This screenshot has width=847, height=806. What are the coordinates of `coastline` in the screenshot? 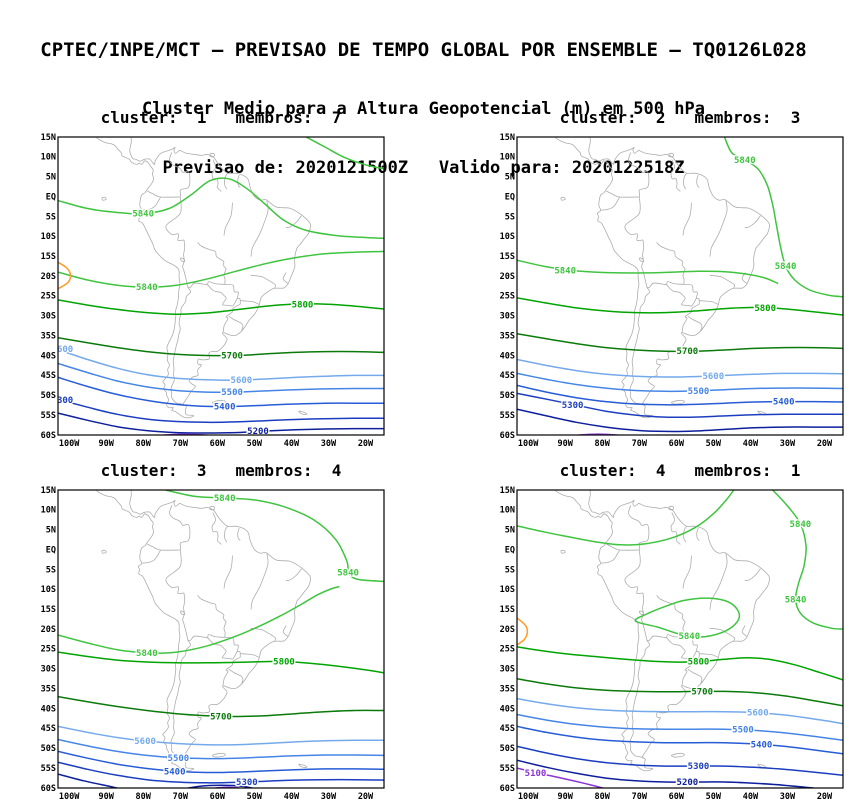 It's located at (203, 278).